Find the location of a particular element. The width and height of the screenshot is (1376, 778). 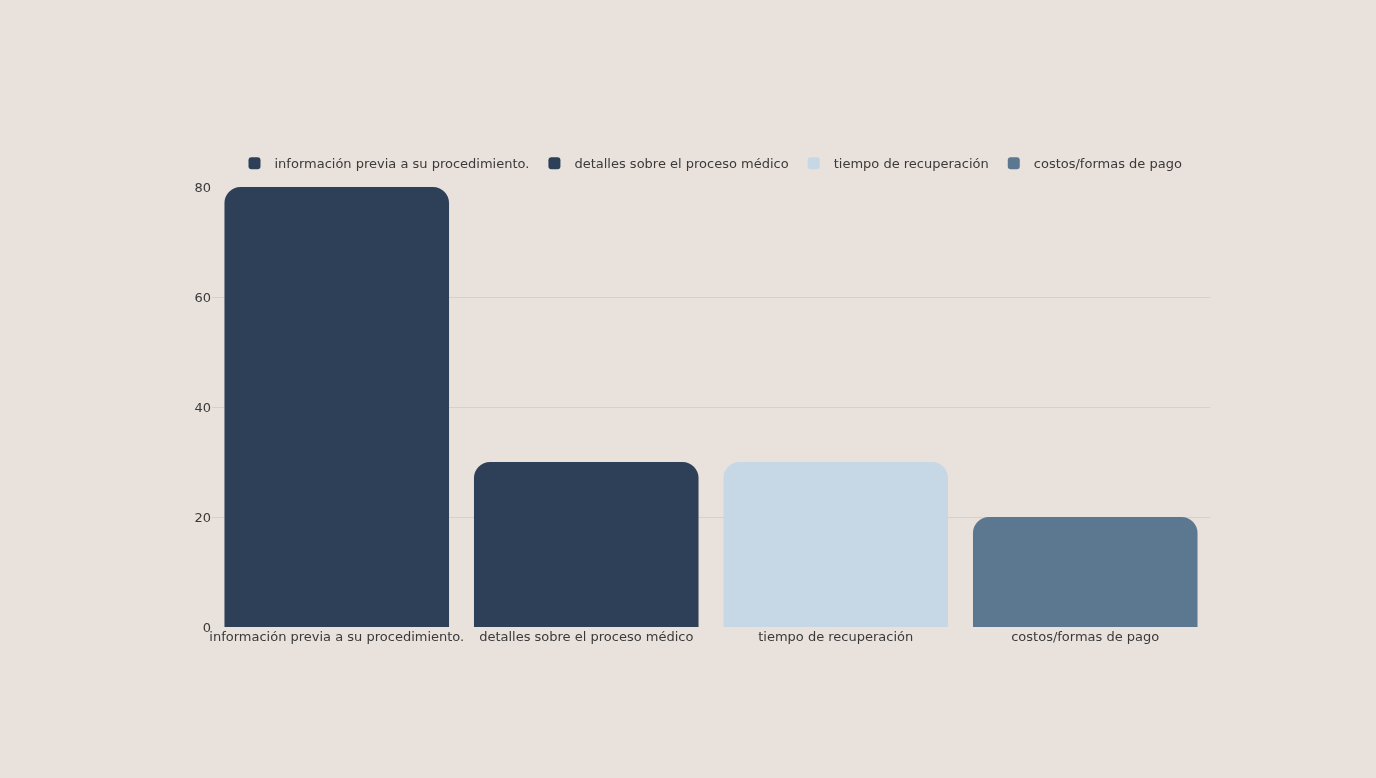

legend-label: información previa a su procedimiento. is located at coordinates (402, 164).